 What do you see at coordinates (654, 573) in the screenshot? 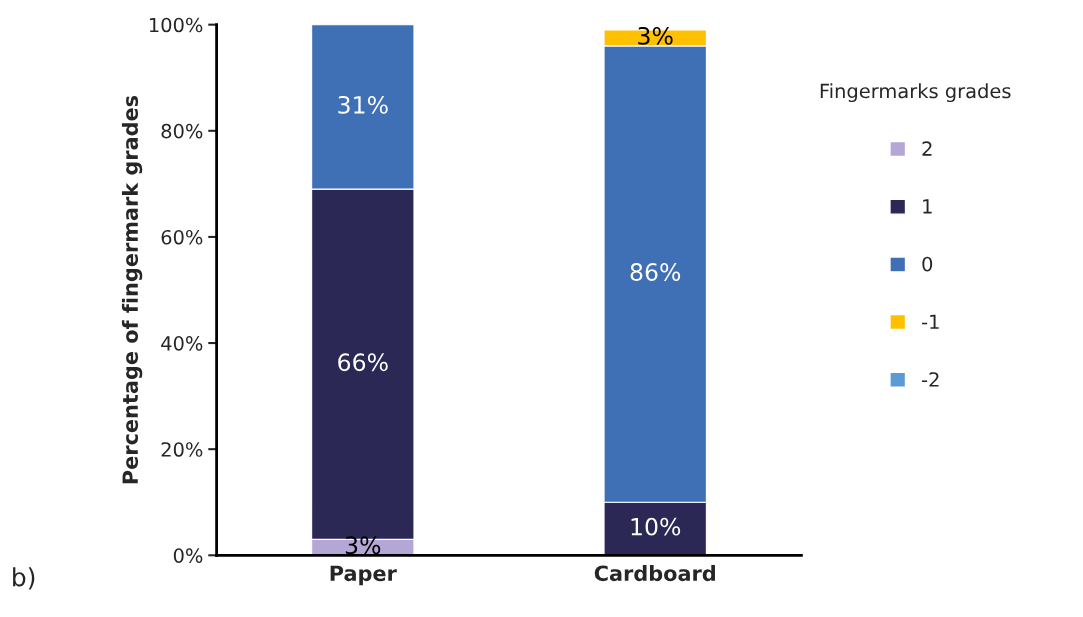
I see `x-tick-label: Cardboard` at bounding box center [654, 573].